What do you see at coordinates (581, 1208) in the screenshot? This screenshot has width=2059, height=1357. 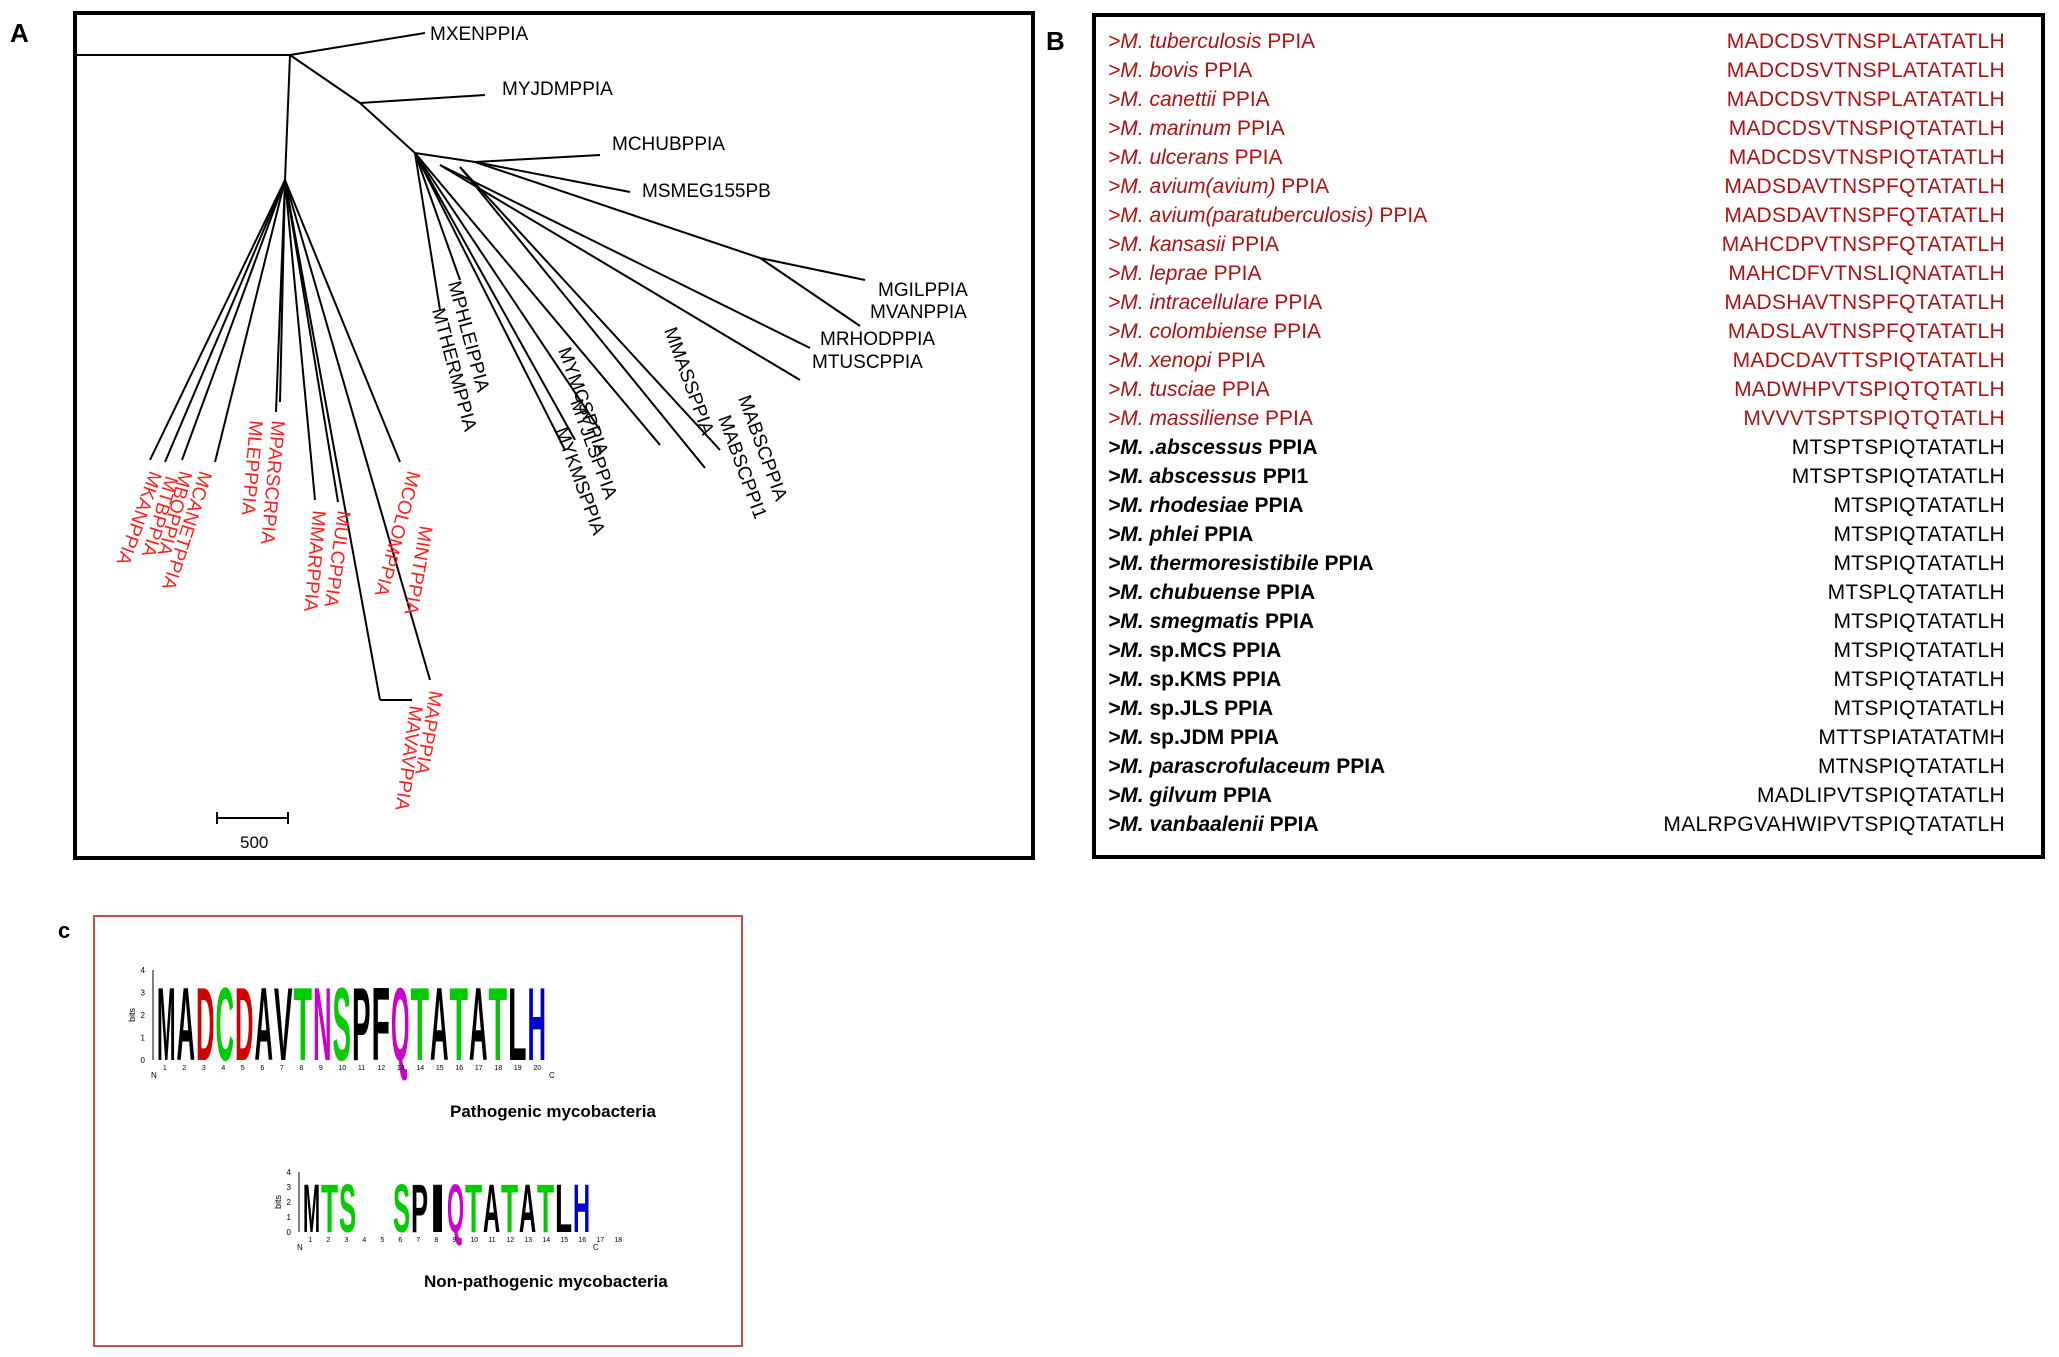 I see `logo-letter: H` at bounding box center [581, 1208].